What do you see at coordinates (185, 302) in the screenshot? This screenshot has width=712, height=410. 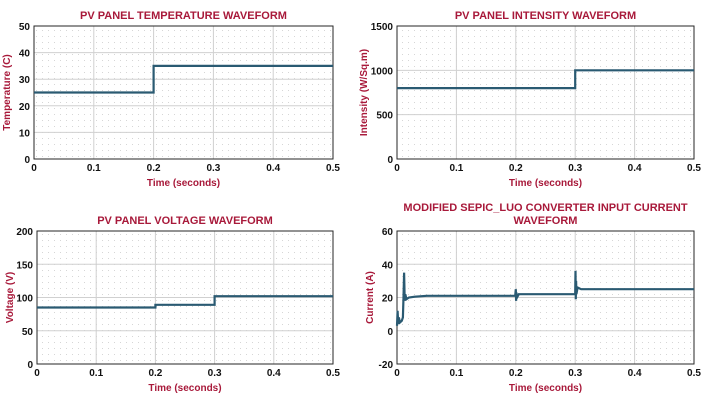 I see `series-line-voltage` at bounding box center [185, 302].